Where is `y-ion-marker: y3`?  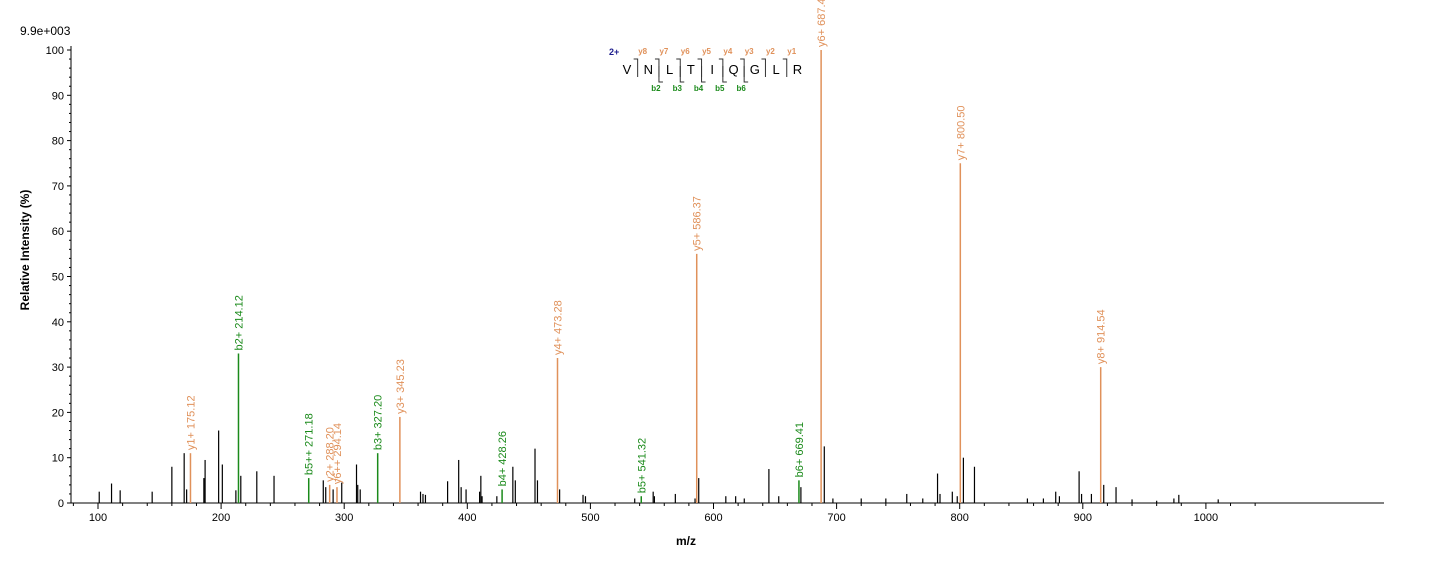 y-ion-marker: y3 is located at coordinates (749, 51).